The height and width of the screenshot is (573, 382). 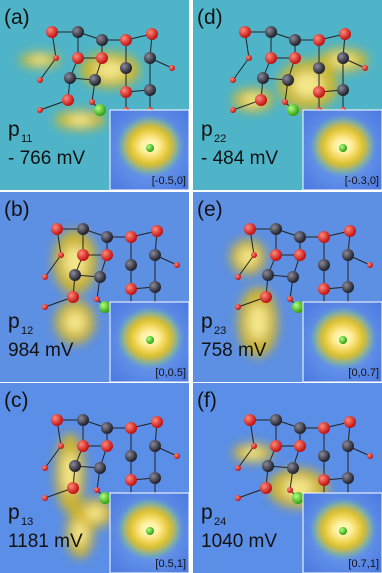 What do you see at coordinates (27, 522) in the screenshot?
I see `orbital-index: 13` at bounding box center [27, 522].